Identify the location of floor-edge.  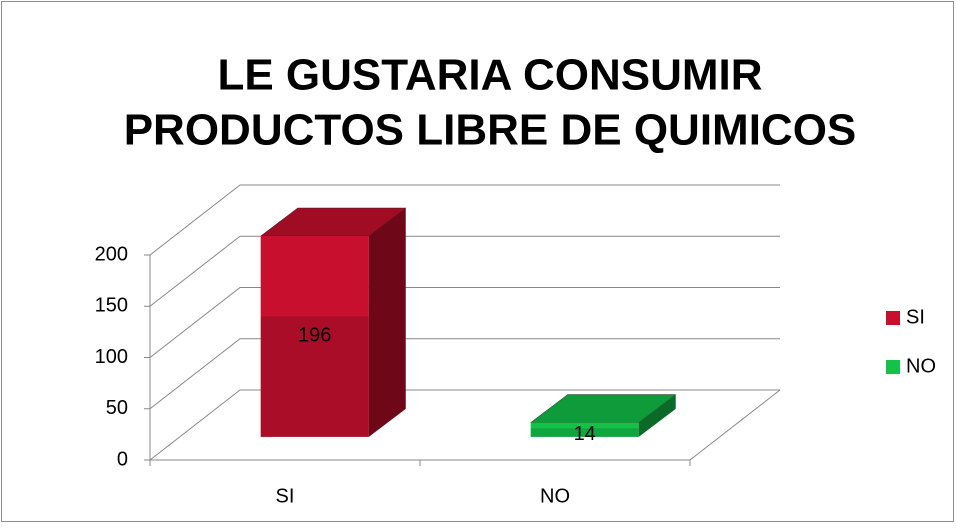
(735, 425).